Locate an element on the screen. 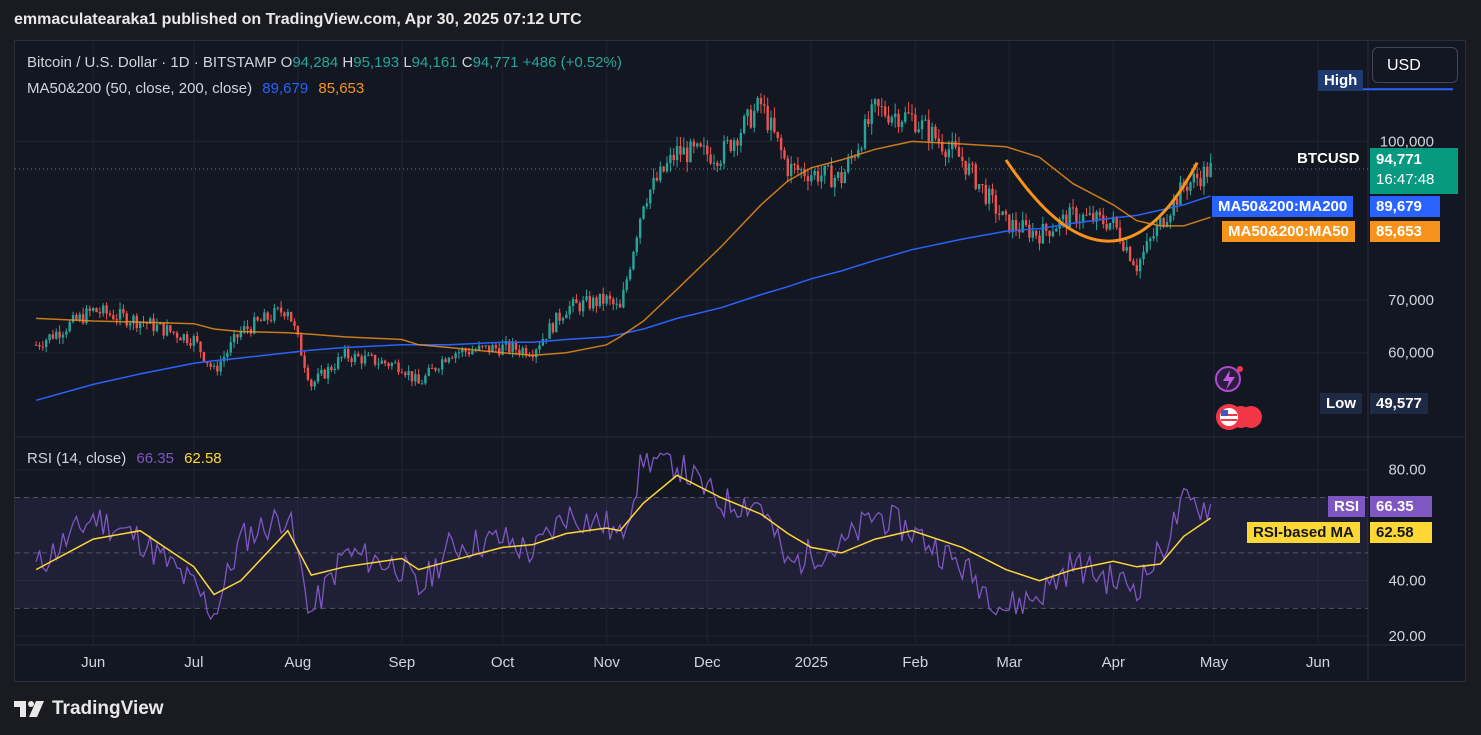  high-tag: High is located at coordinates (1341, 80).